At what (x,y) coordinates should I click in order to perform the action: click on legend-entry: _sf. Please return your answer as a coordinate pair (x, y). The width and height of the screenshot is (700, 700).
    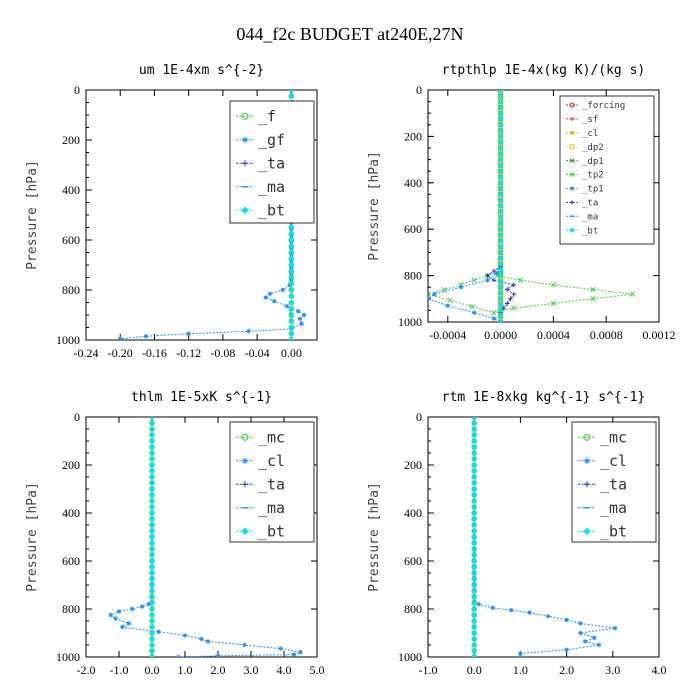
    Looking at the image, I should click on (590, 120).